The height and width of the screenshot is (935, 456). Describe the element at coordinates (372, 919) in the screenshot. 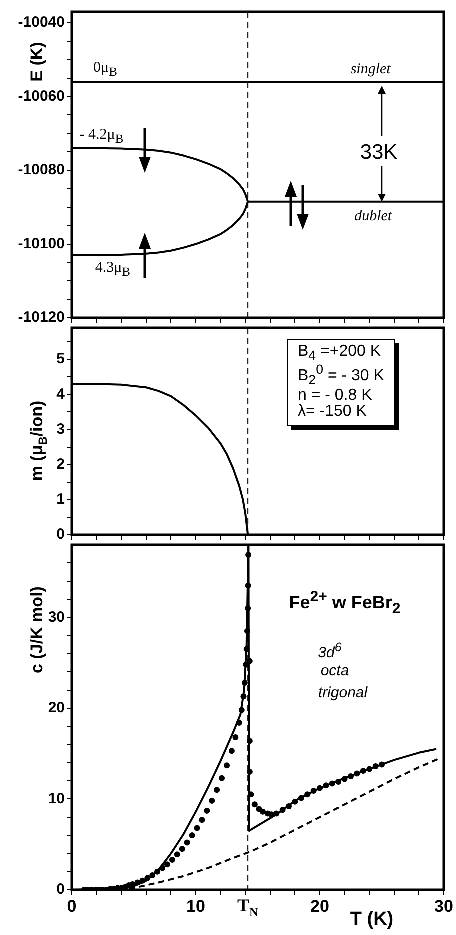

I see `x-axis-title: T (K)` at that location.